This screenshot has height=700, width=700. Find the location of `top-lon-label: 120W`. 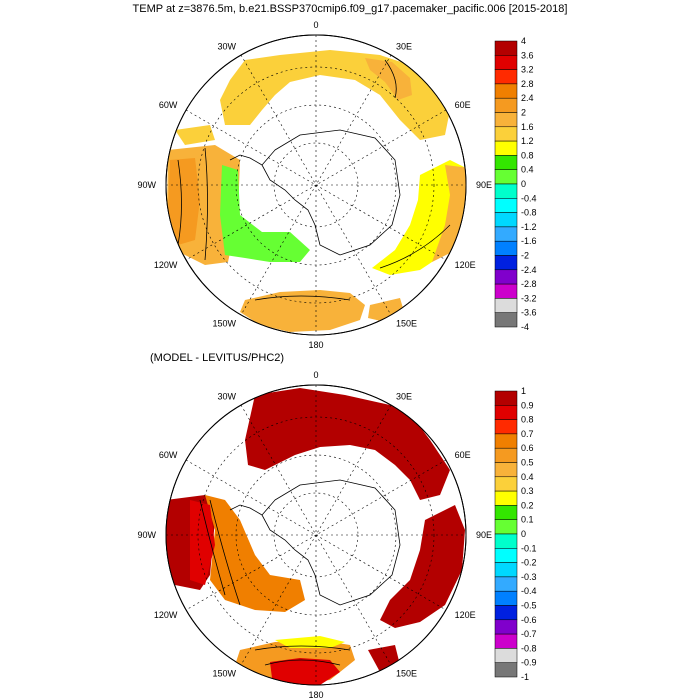

top-lon-label: 120W is located at coordinates (166, 265).